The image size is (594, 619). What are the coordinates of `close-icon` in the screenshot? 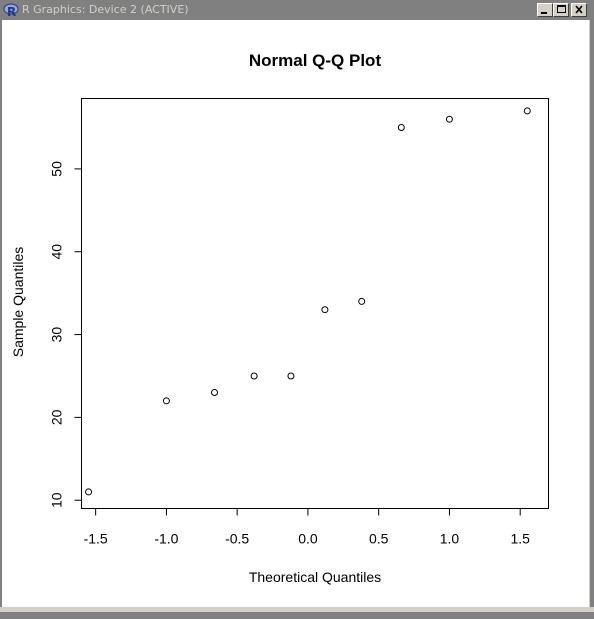 It's located at (579, 9).